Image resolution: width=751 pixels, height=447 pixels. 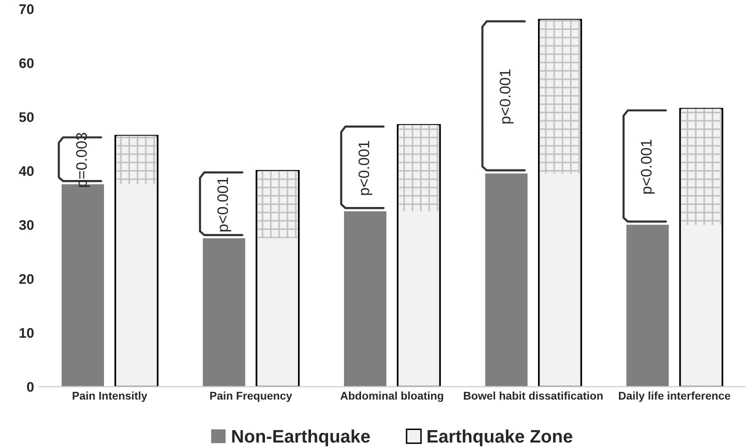 What do you see at coordinates (533, 396) in the screenshot?
I see `x-tick-label: Bowel habit dissatification` at bounding box center [533, 396].